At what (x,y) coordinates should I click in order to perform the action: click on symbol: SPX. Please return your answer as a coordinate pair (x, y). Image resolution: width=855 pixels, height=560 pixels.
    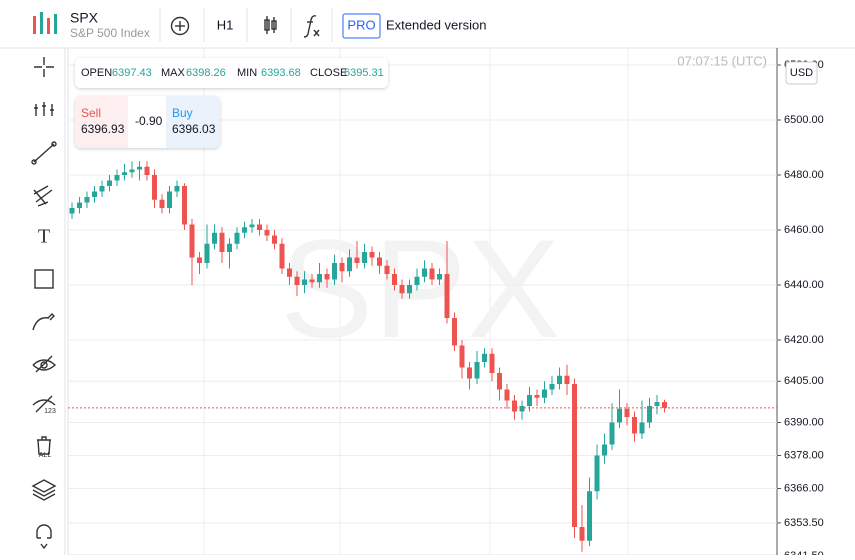
    Looking at the image, I should click on (84, 18).